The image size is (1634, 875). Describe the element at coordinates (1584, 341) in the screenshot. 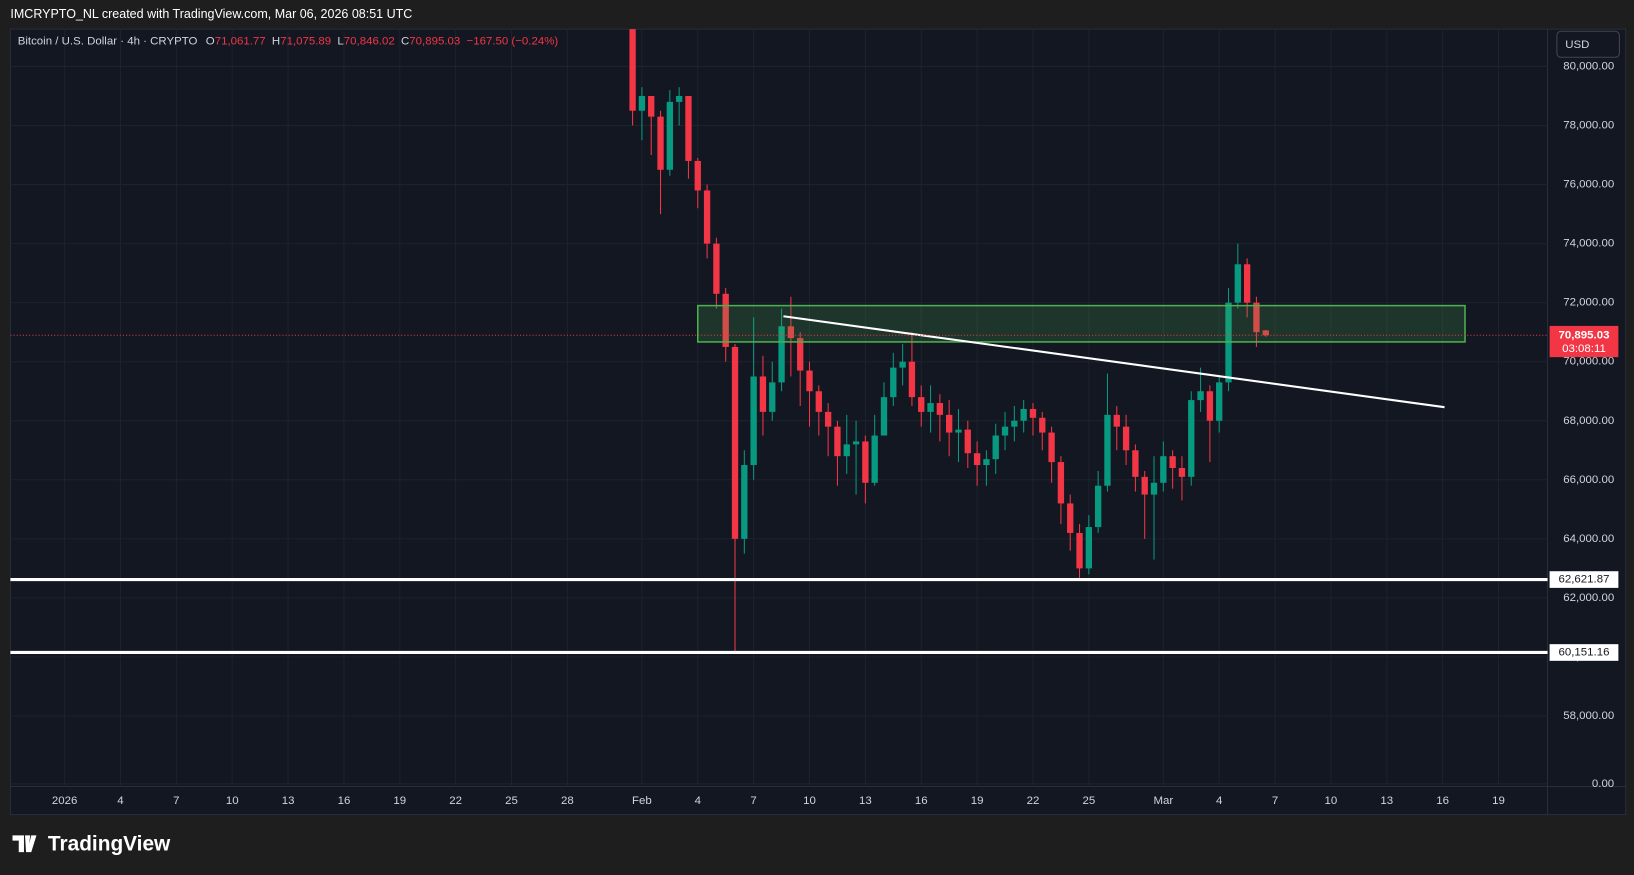

I see `last-price-tag` at that location.